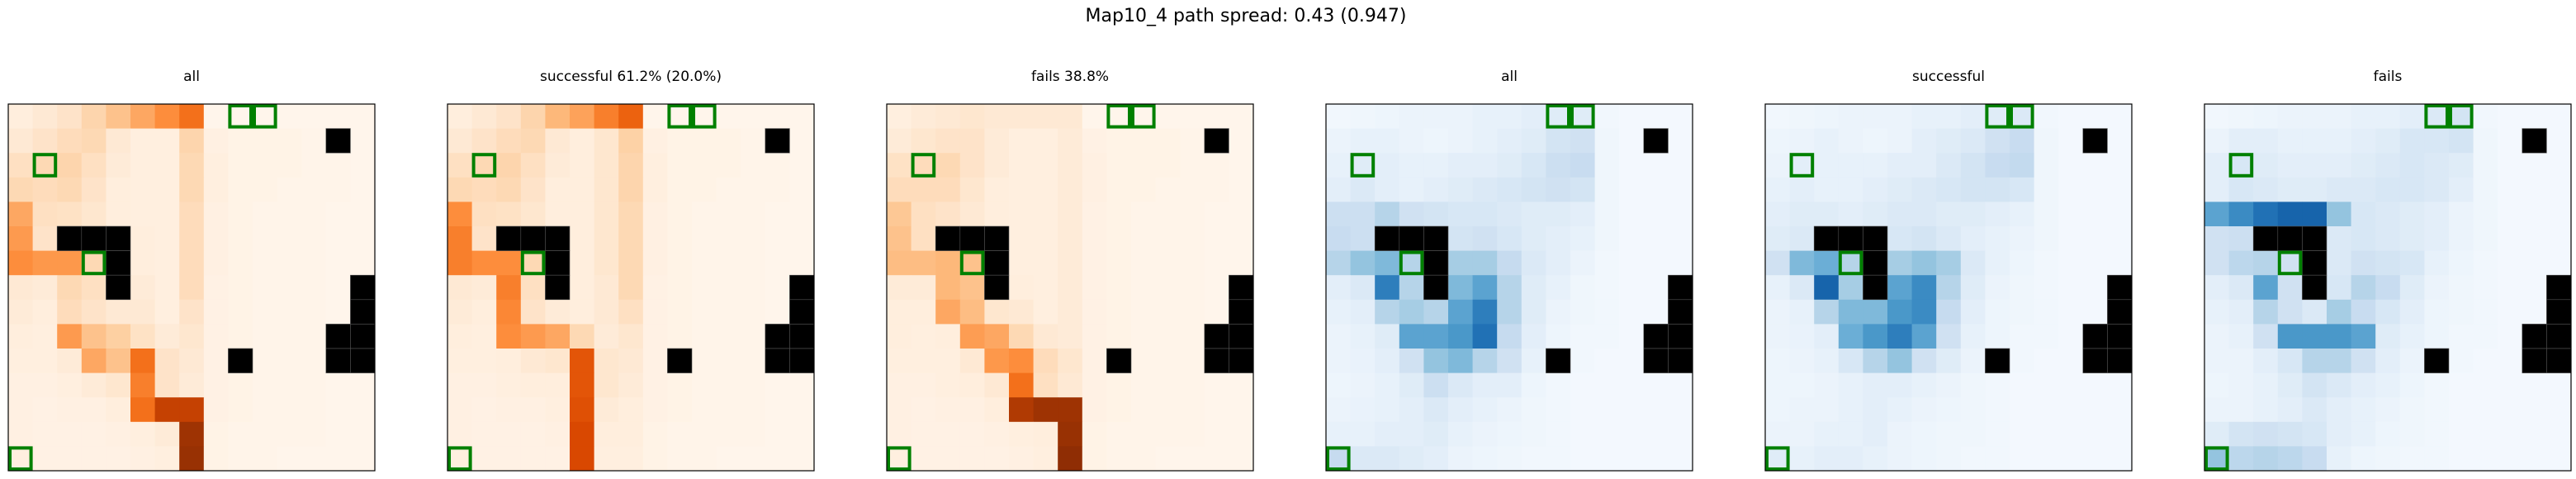 This screenshot has width=2576, height=479. What do you see at coordinates (1509, 77) in the screenshot?
I see `panel-title: all` at bounding box center [1509, 77].